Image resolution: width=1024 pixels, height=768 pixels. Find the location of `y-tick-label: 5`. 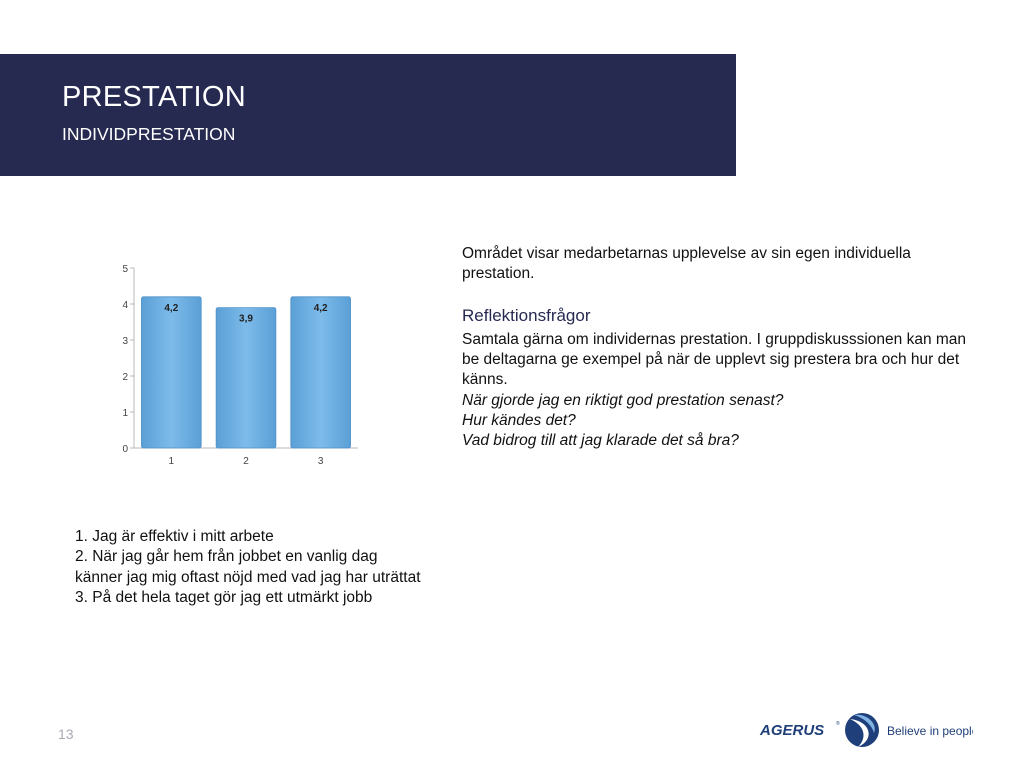

y-tick-label: 5 is located at coordinates (125, 269).